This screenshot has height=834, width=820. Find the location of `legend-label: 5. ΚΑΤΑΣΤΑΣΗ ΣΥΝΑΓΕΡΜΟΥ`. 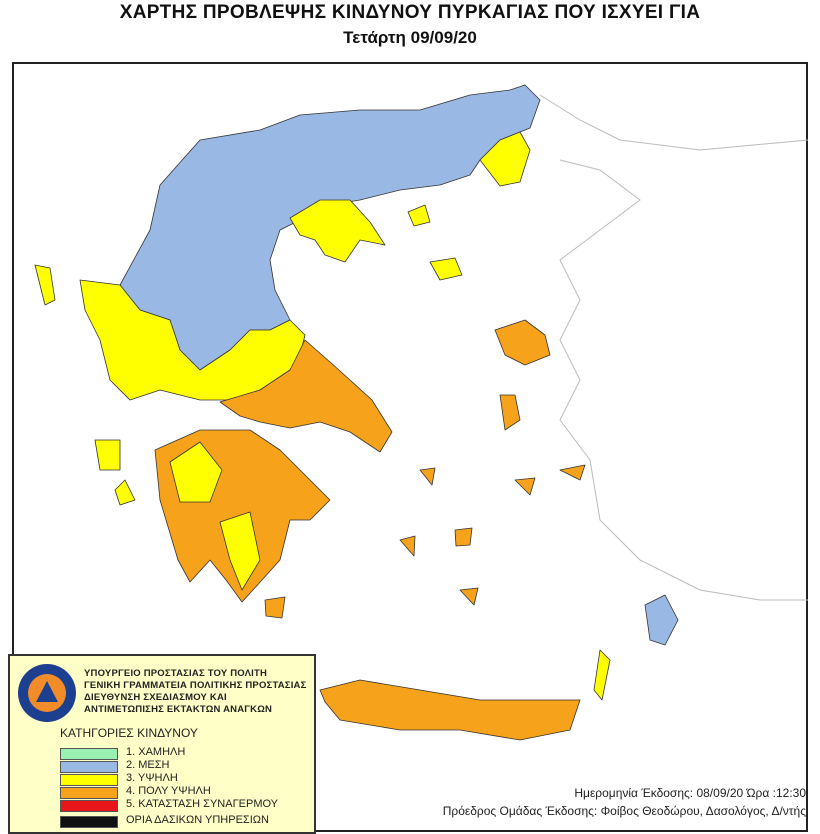

legend-label: 5. ΚΑΤΑΣΤΑΣΗ ΣΥΝΑΓΕΡΜΟΥ is located at coordinates (202, 804).